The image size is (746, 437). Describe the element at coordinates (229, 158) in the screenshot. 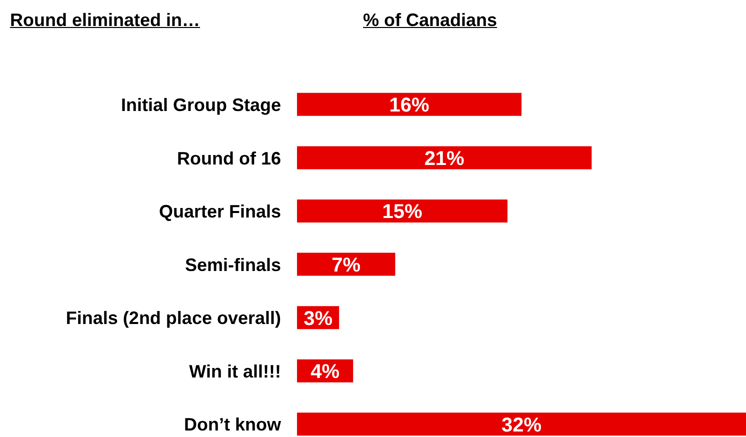

I see `y-tick-label: Round of 16` at that location.